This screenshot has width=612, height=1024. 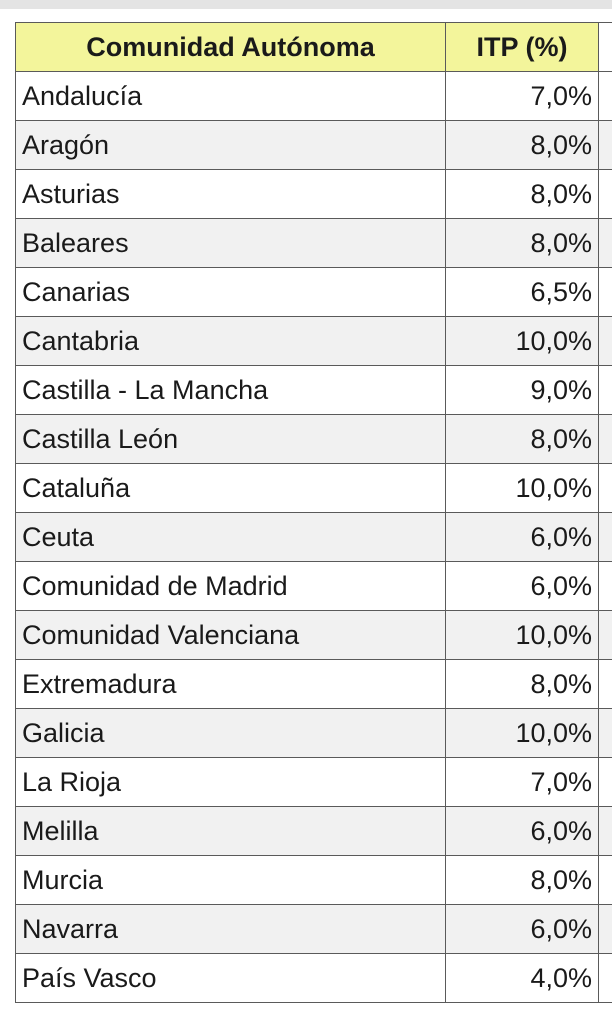 What do you see at coordinates (522, 47) in the screenshot?
I see `header-cell: ITP (%)` at bounding box center [522, 47].